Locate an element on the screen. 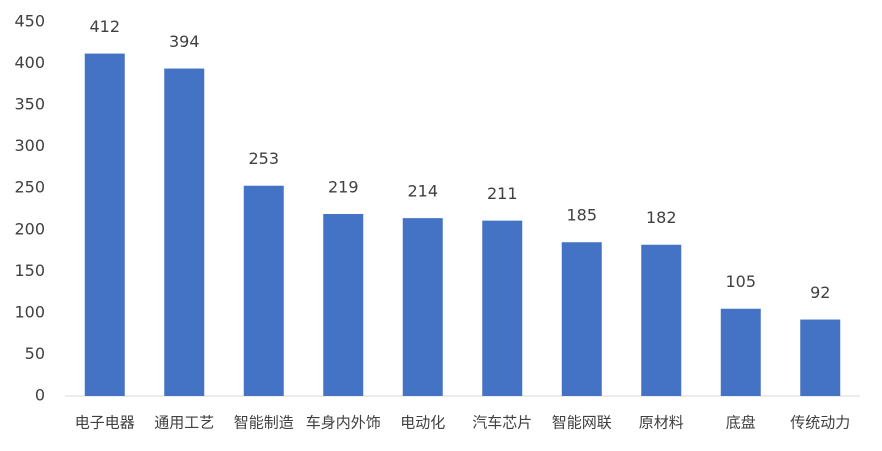 This screenshot has width=882, height=451. x-tick-label: 原材料 is located at coordinates (661, 423).